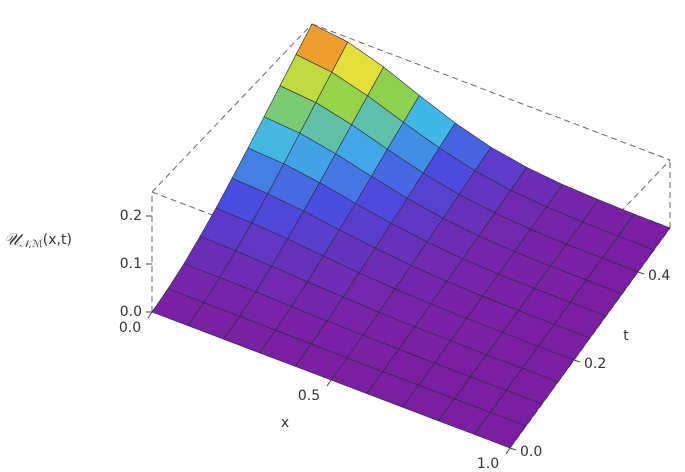  What do you see at coordinates (531, 452) in the screenshot?
I see `y-tick-label: 0.0` at bounding box center [531, 452].